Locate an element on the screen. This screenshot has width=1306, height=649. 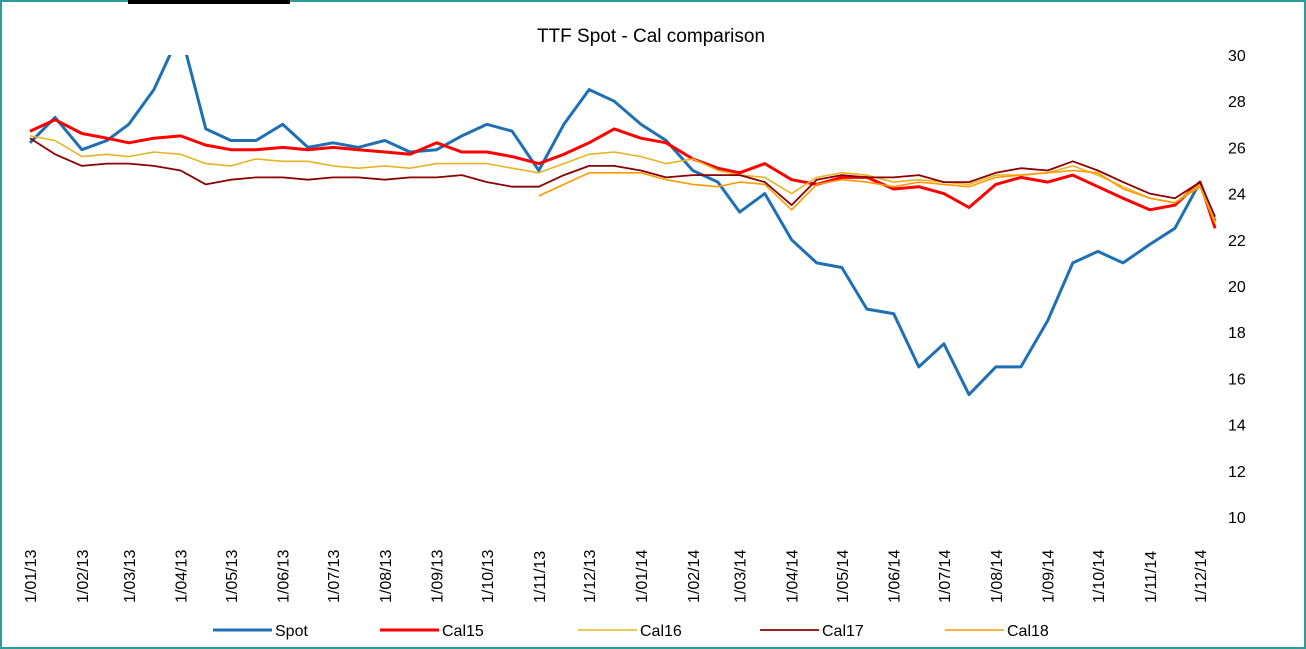
x-tick-label: 1/06/13 is located at coordinates (284, 576).